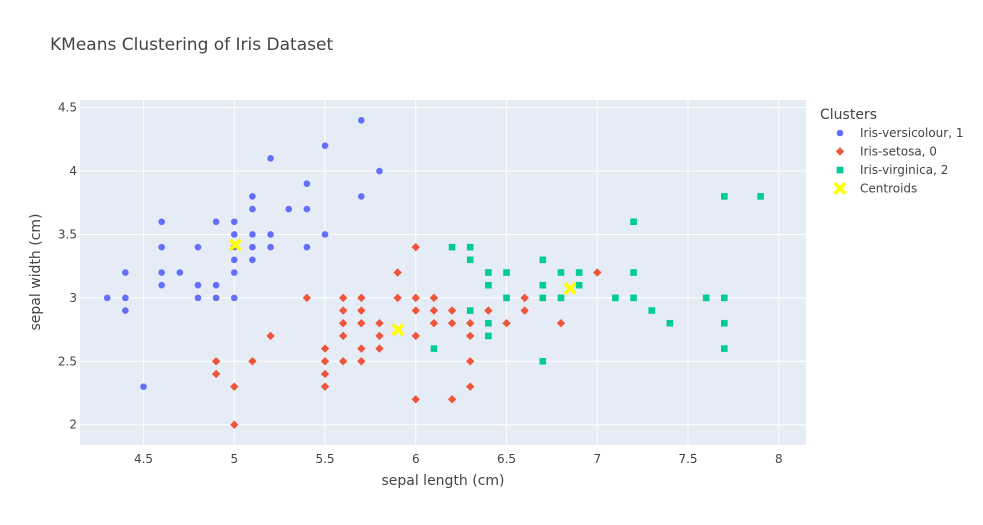 This screenshot has height=525, width=983. Describe the element at coordinates (888, 189) in the screenshot. I see `legend-entry: Centroids` at that location.